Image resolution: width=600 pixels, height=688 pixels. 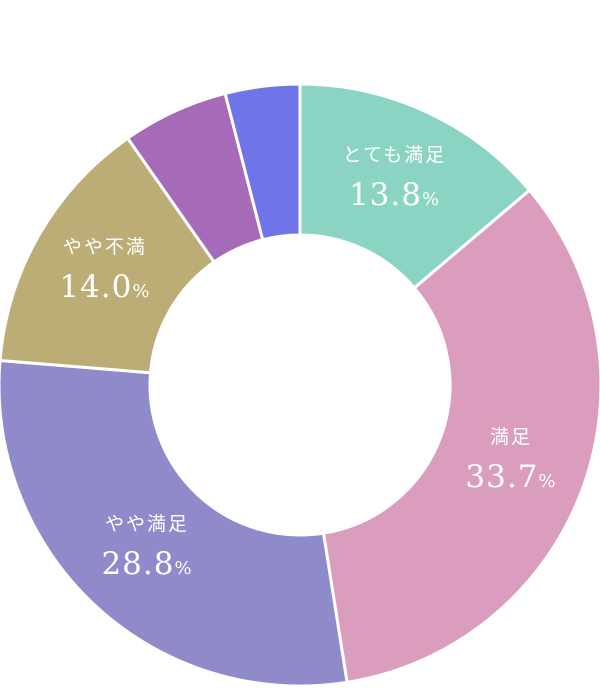 I want to click on slice-unit-3: %, so click(x=141, y=291).